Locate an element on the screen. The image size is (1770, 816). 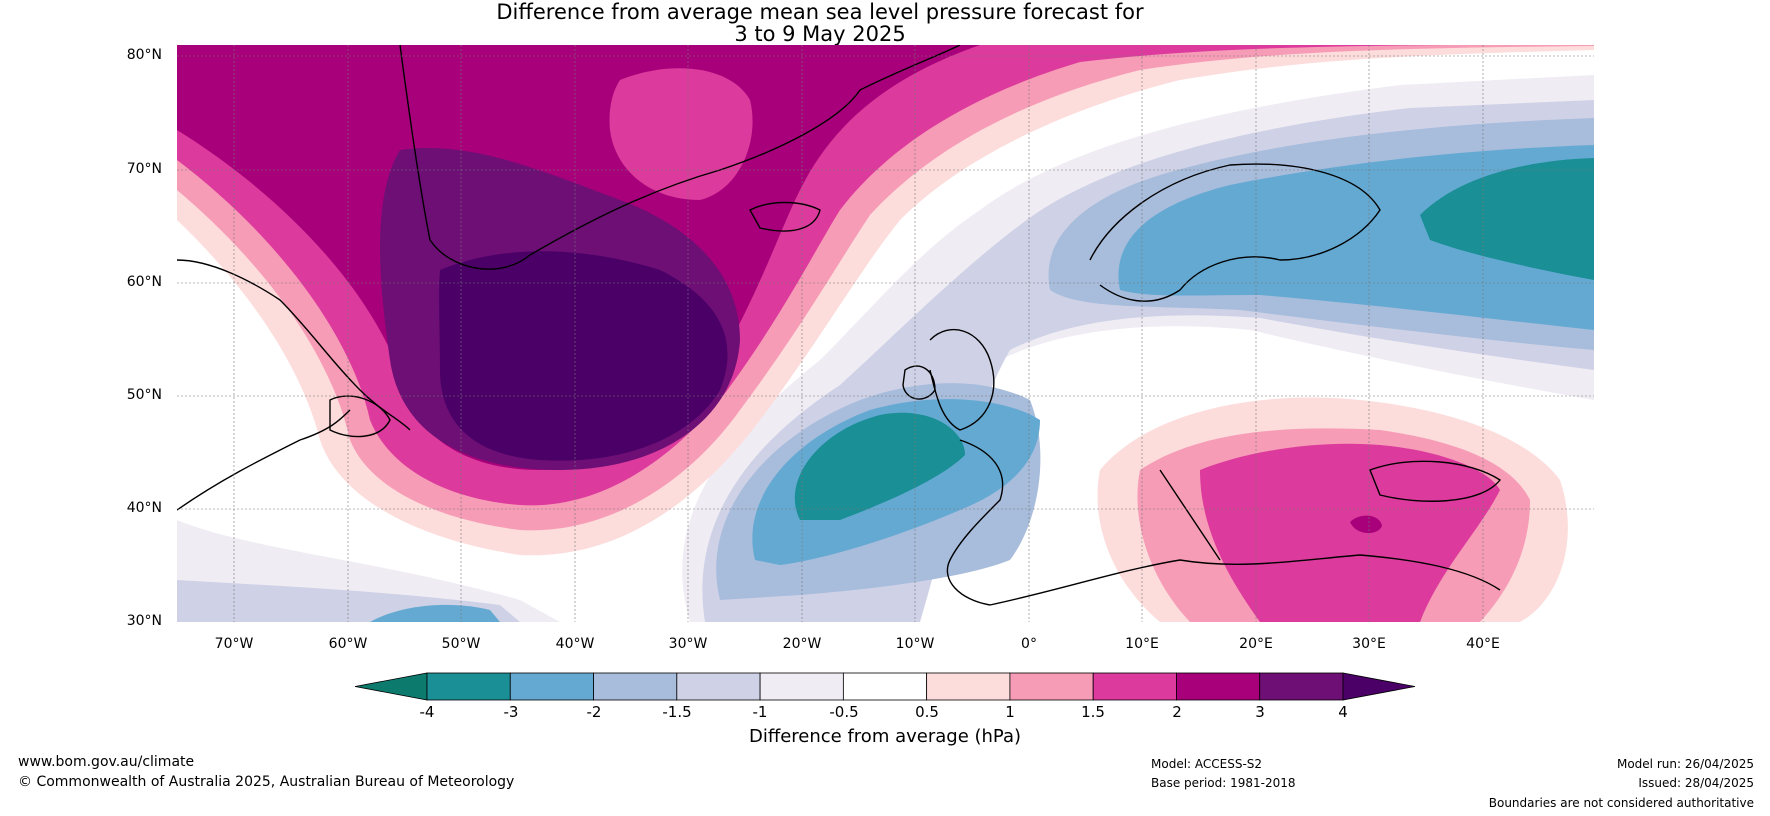
base-period-text: Base period: 1981-2018 is located at coordinates (1223, 783).